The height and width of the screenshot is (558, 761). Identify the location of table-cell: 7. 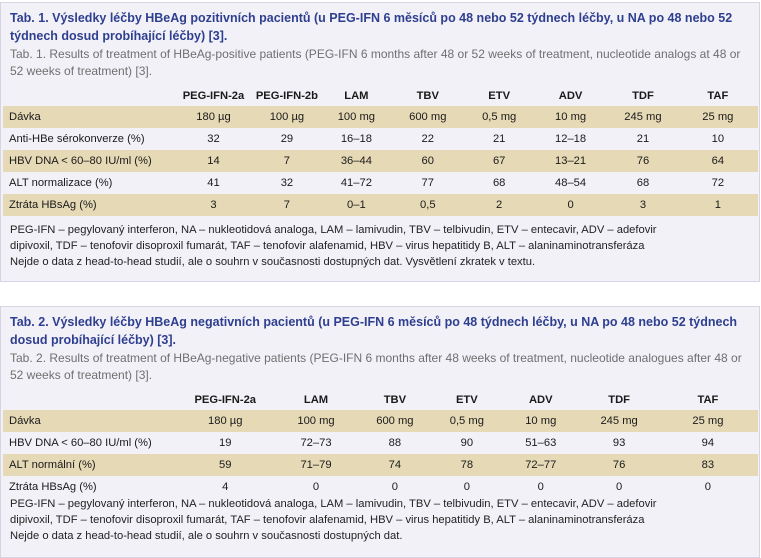
(287, 205).